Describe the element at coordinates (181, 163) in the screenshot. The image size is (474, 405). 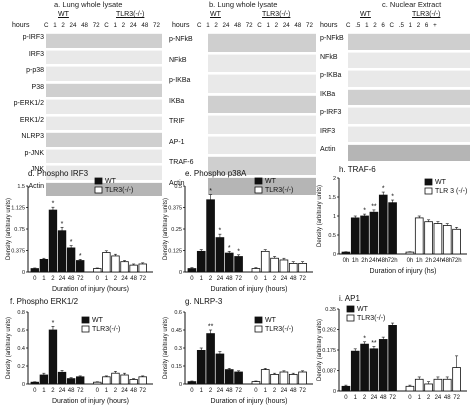
I see `blot-b-row-label: TRAF-6` at that location.